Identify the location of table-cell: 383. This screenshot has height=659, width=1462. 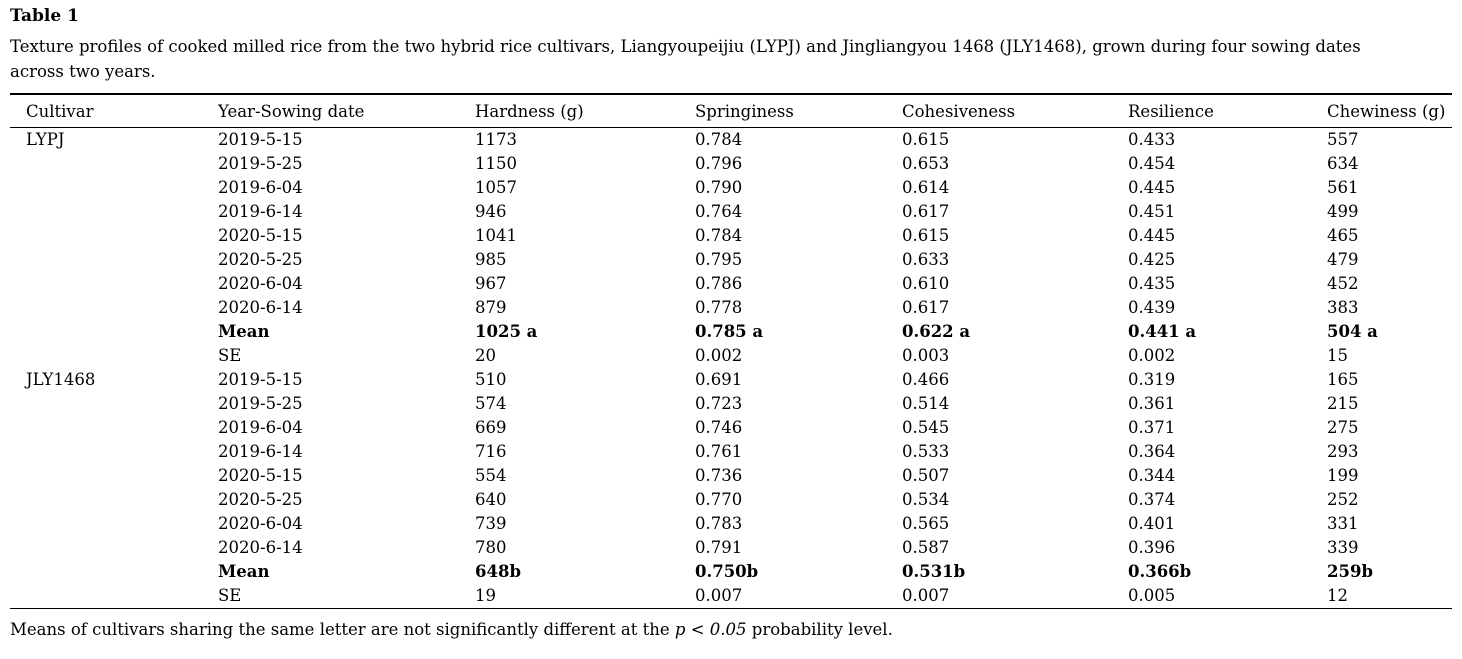
(1343, 307).